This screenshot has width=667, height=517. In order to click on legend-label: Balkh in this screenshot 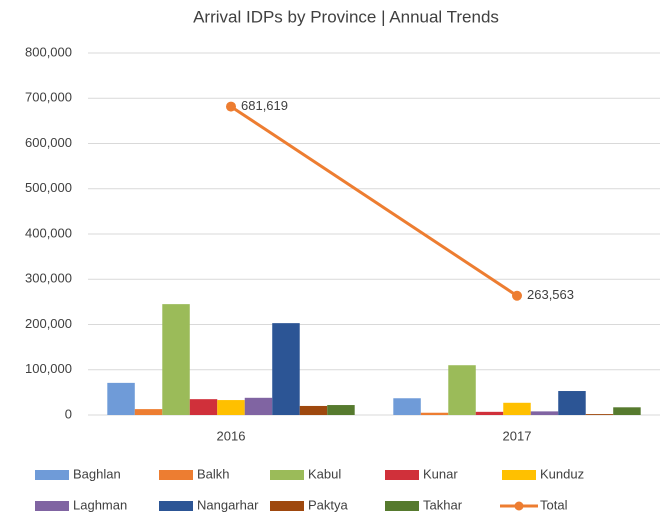, I will do `click(213, 473)`.